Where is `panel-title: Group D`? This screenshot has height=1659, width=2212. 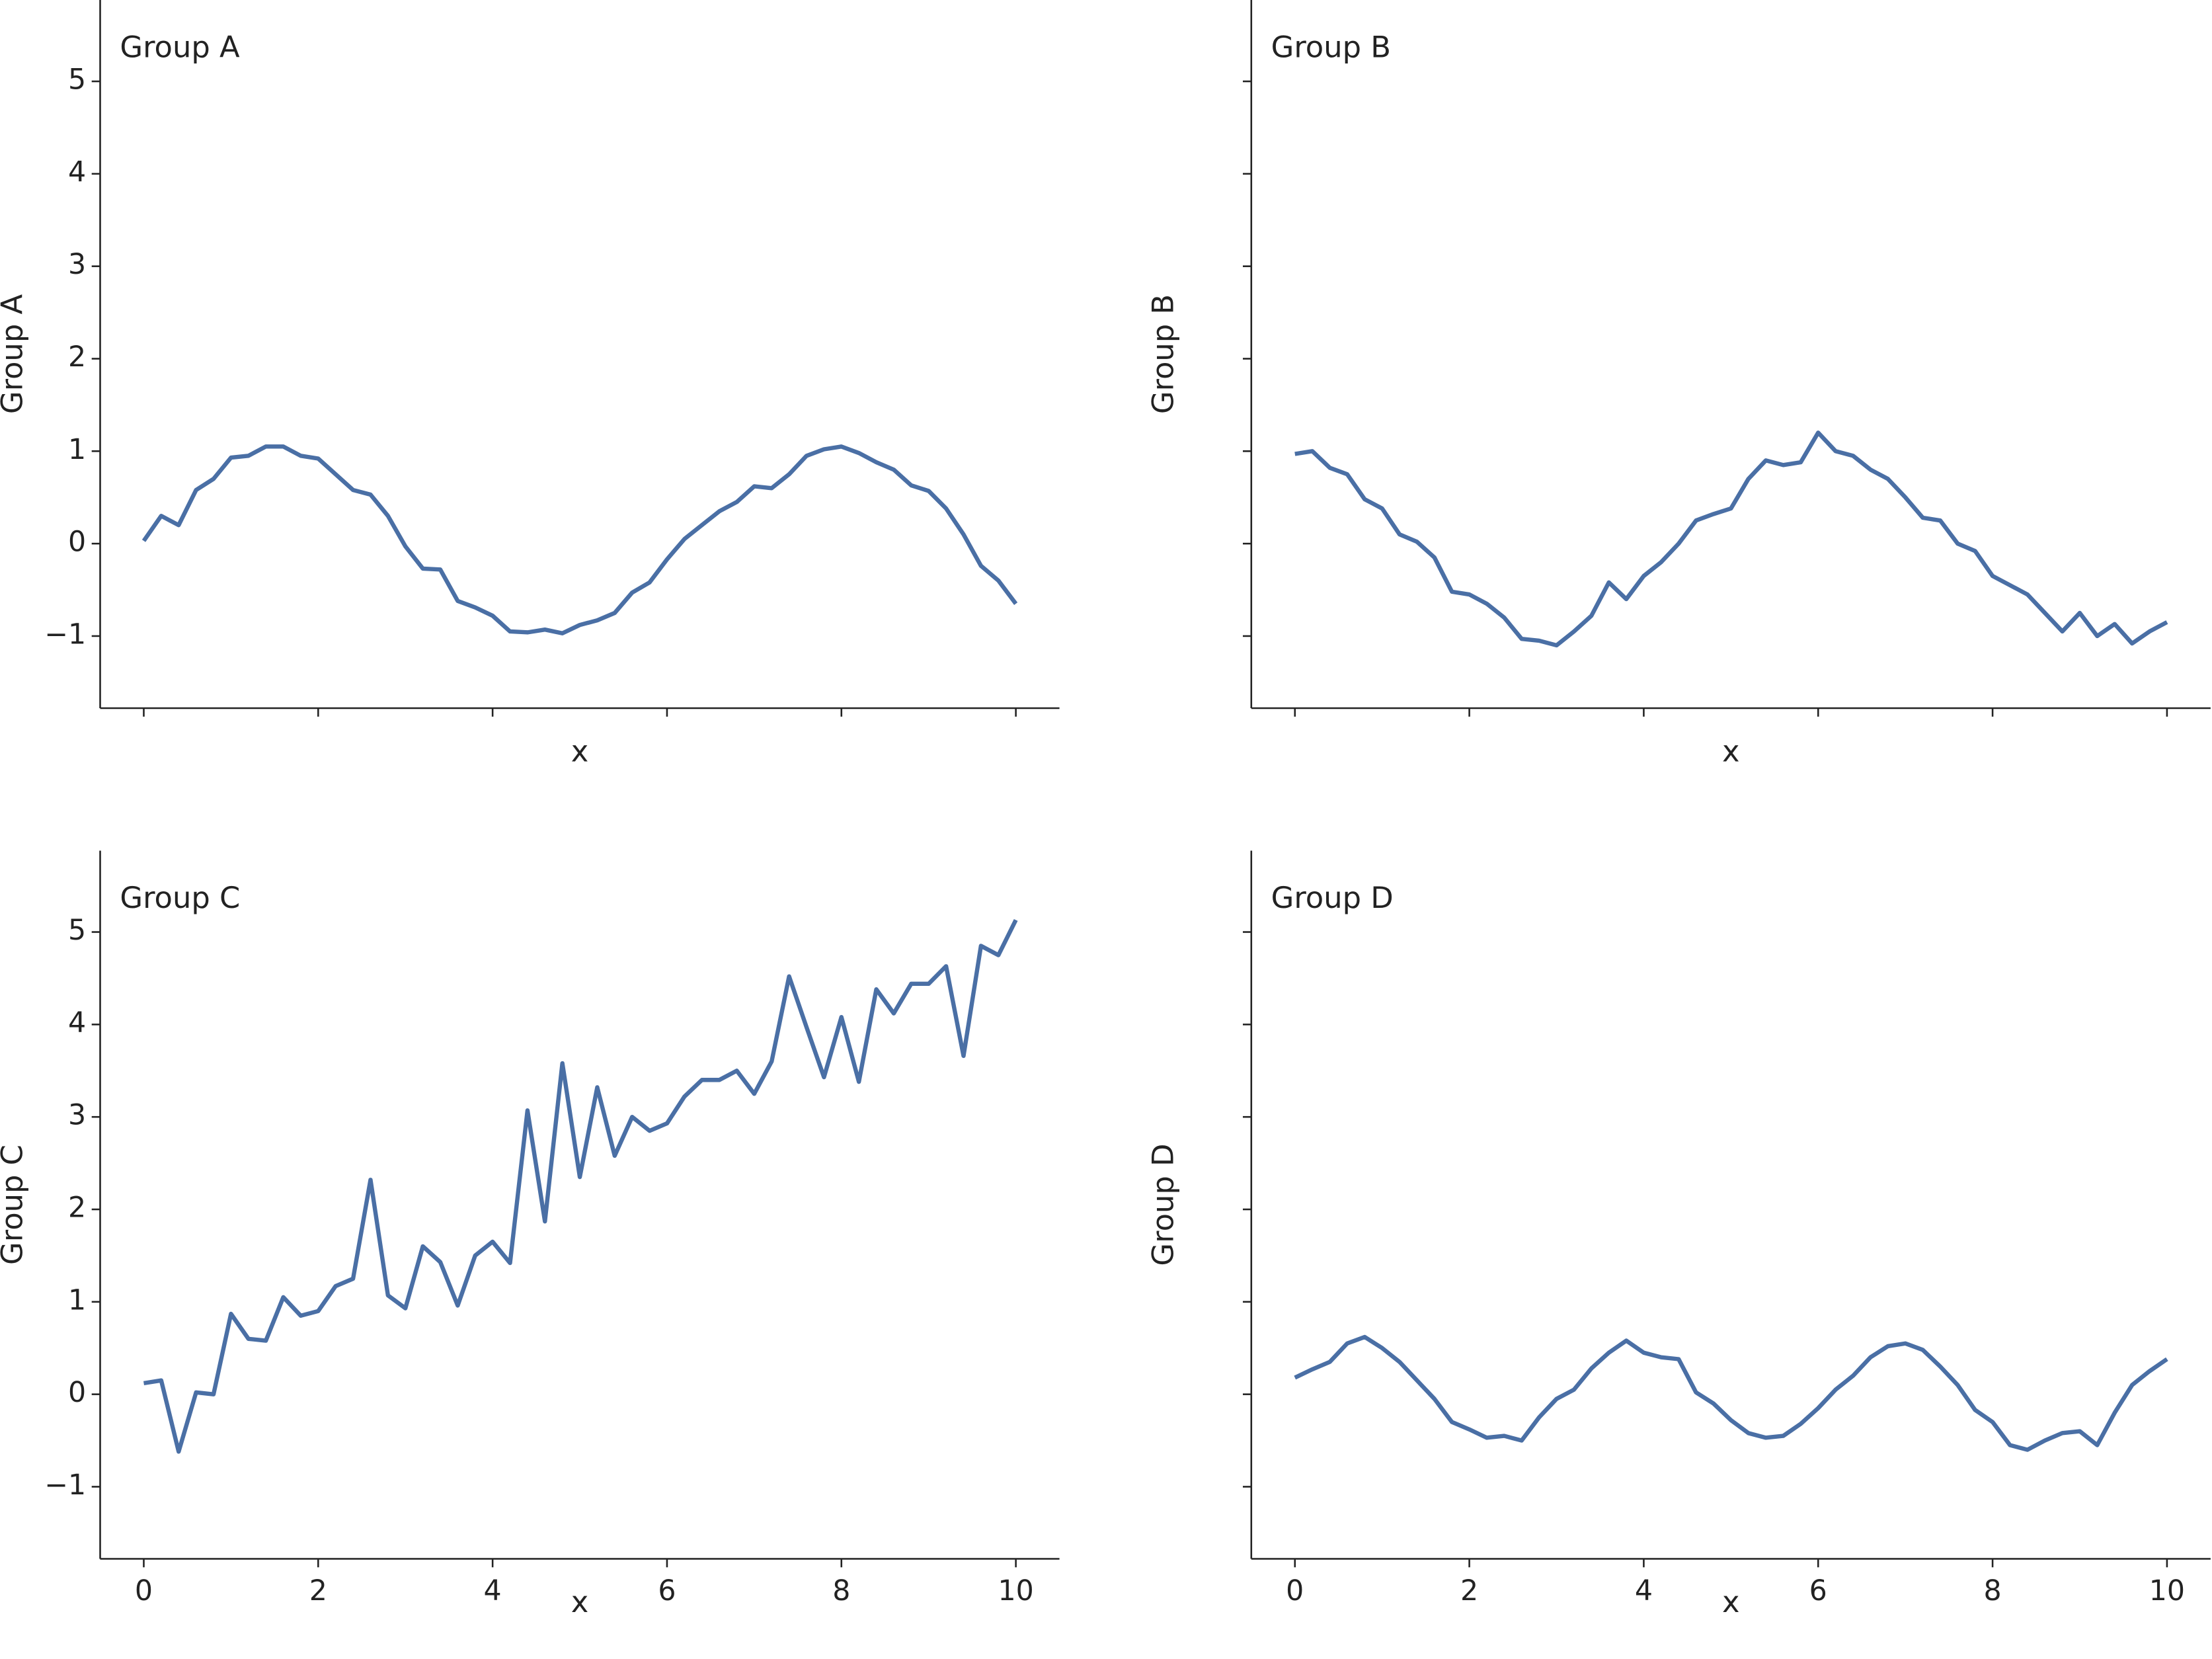
panel-title: Group D is located at coordinates (1332, 897).